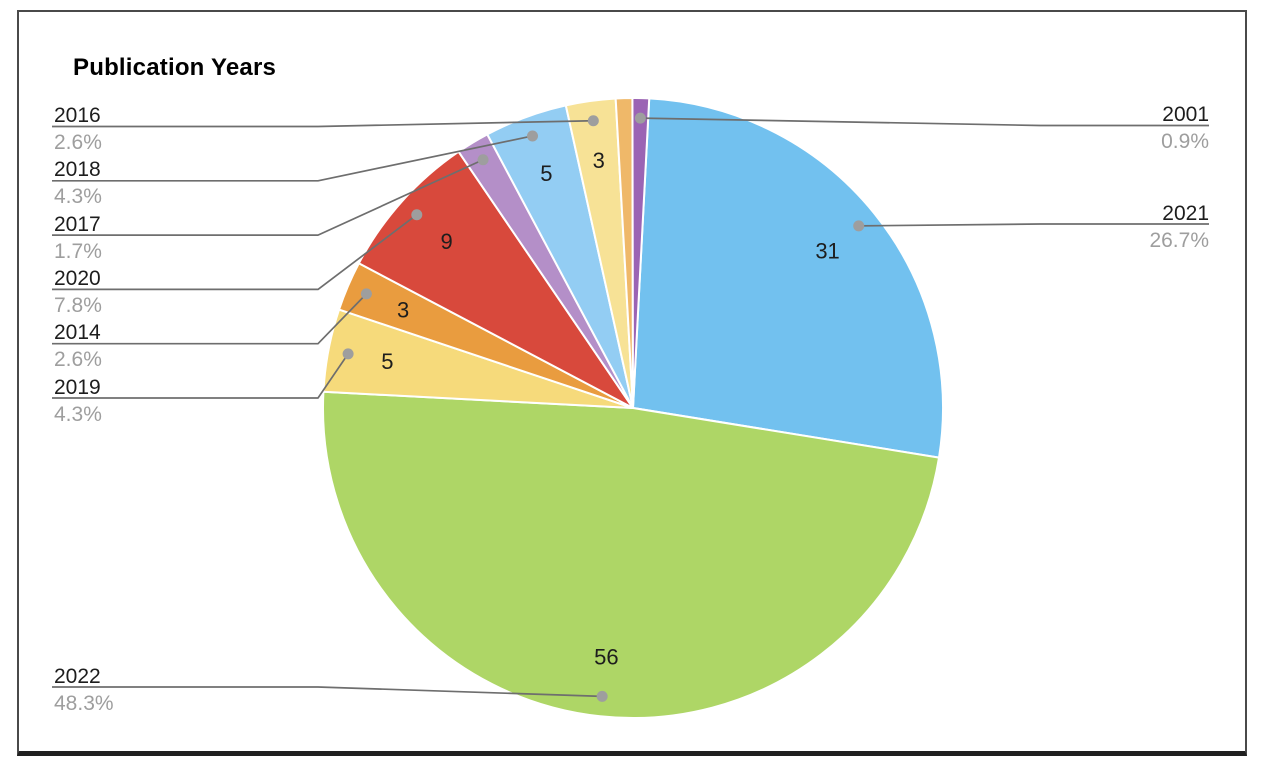  I want to click on leader-line-2020, so click(235, 252).